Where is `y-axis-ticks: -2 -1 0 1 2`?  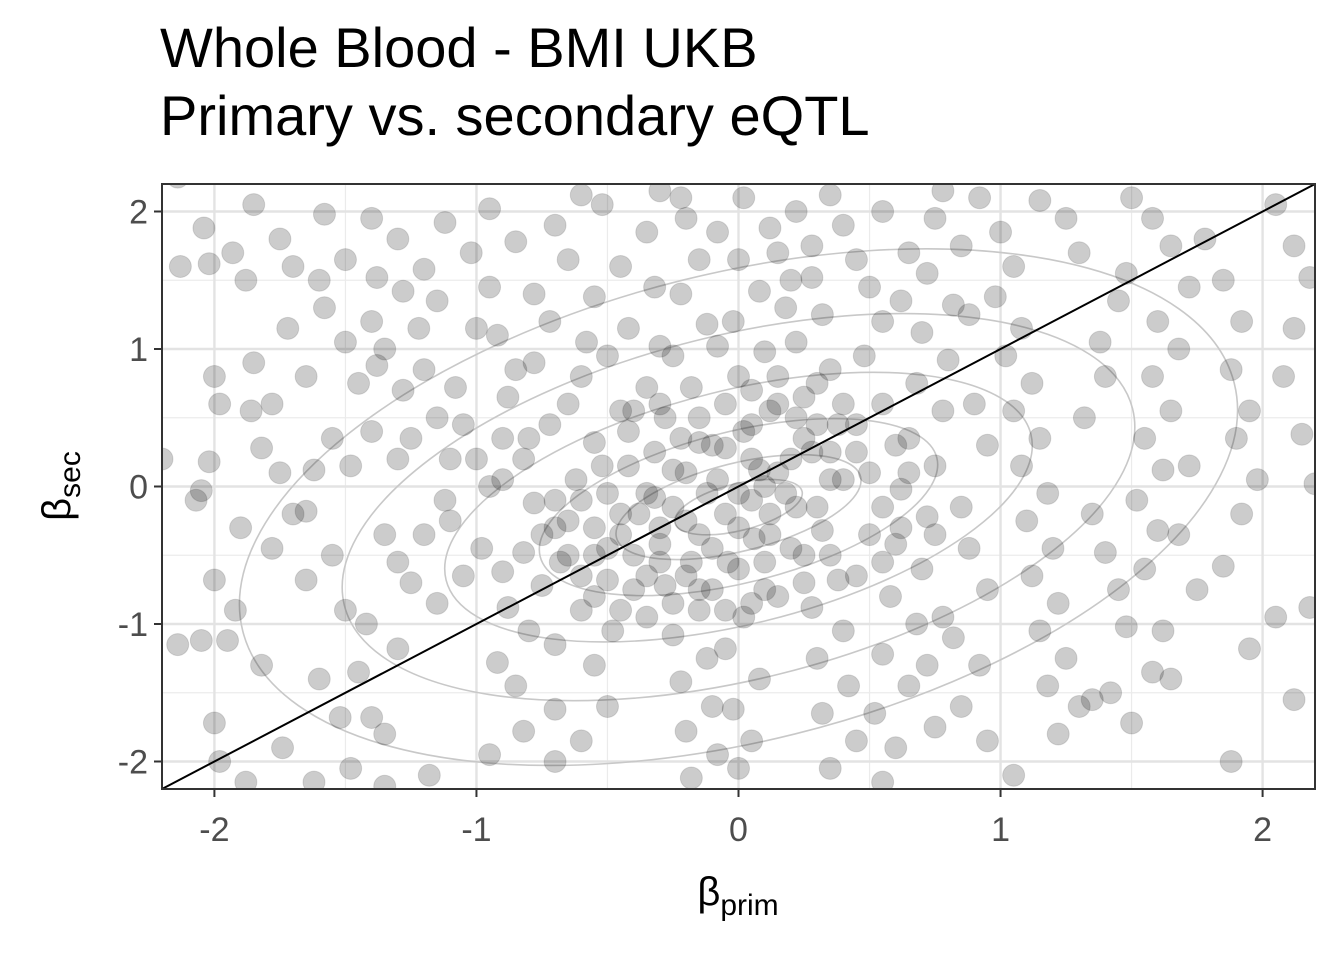 y-axis-ticks: -2 -1 0 1 2 is located at coordinates (140, 488).